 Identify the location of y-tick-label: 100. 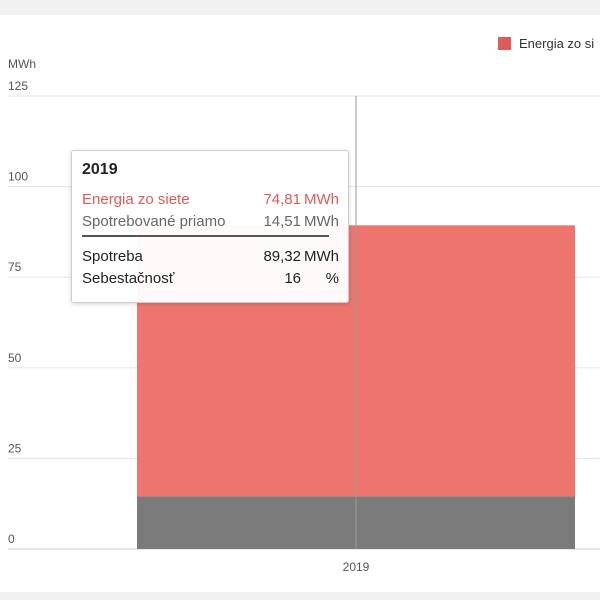
(18, 177).